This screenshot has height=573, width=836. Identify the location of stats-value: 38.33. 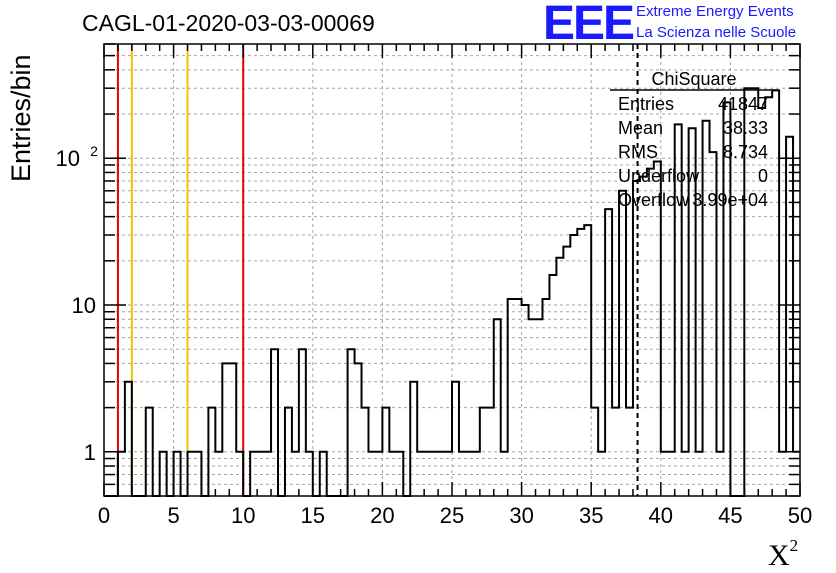
(745, 128).